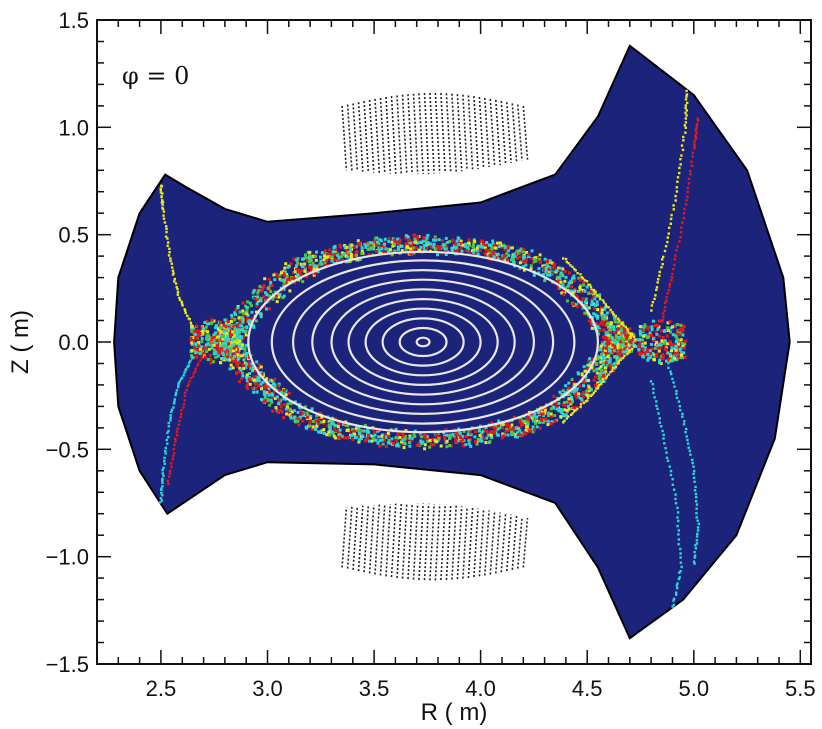 Image resolution: width=822 pixels, height=729 pixels. Describe the element at coordinates (20, 342) in the screenshot. I see `y-axis-title: Z ( m)` at that location.